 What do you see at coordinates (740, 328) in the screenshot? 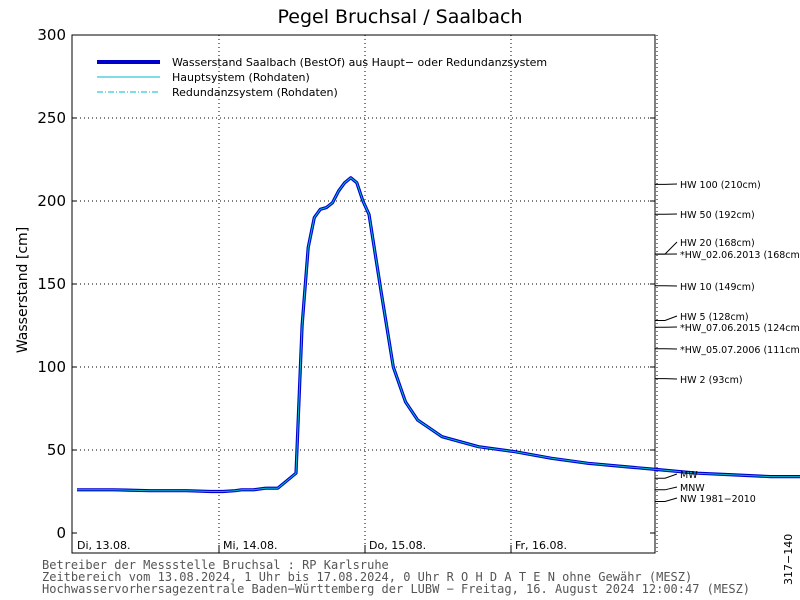
I see `threshold-label: *HW_07.06.2015 (124cm)` at bounding box center [740, 328].